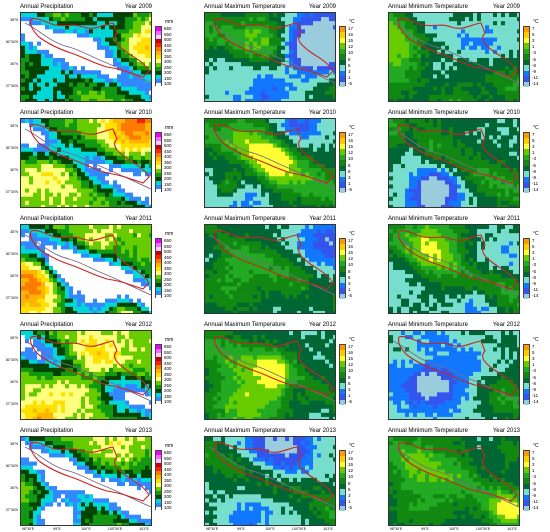 This screenshot has width=550, height=532. Describe the element at coordinates (535, 183) in the screenshot. I see `colorbar-tick-label: -11` at that location.